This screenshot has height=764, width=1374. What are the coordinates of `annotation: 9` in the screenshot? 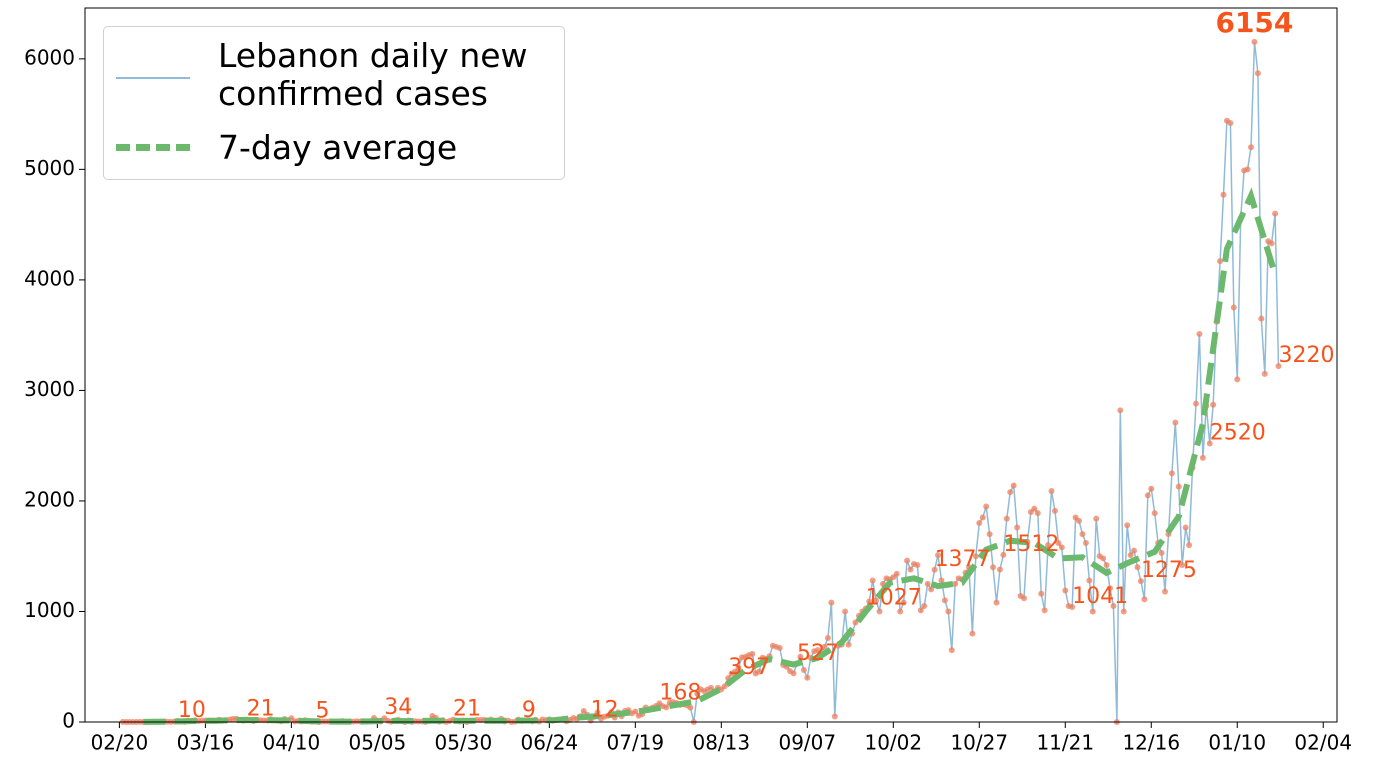 It's located at (529, 710).